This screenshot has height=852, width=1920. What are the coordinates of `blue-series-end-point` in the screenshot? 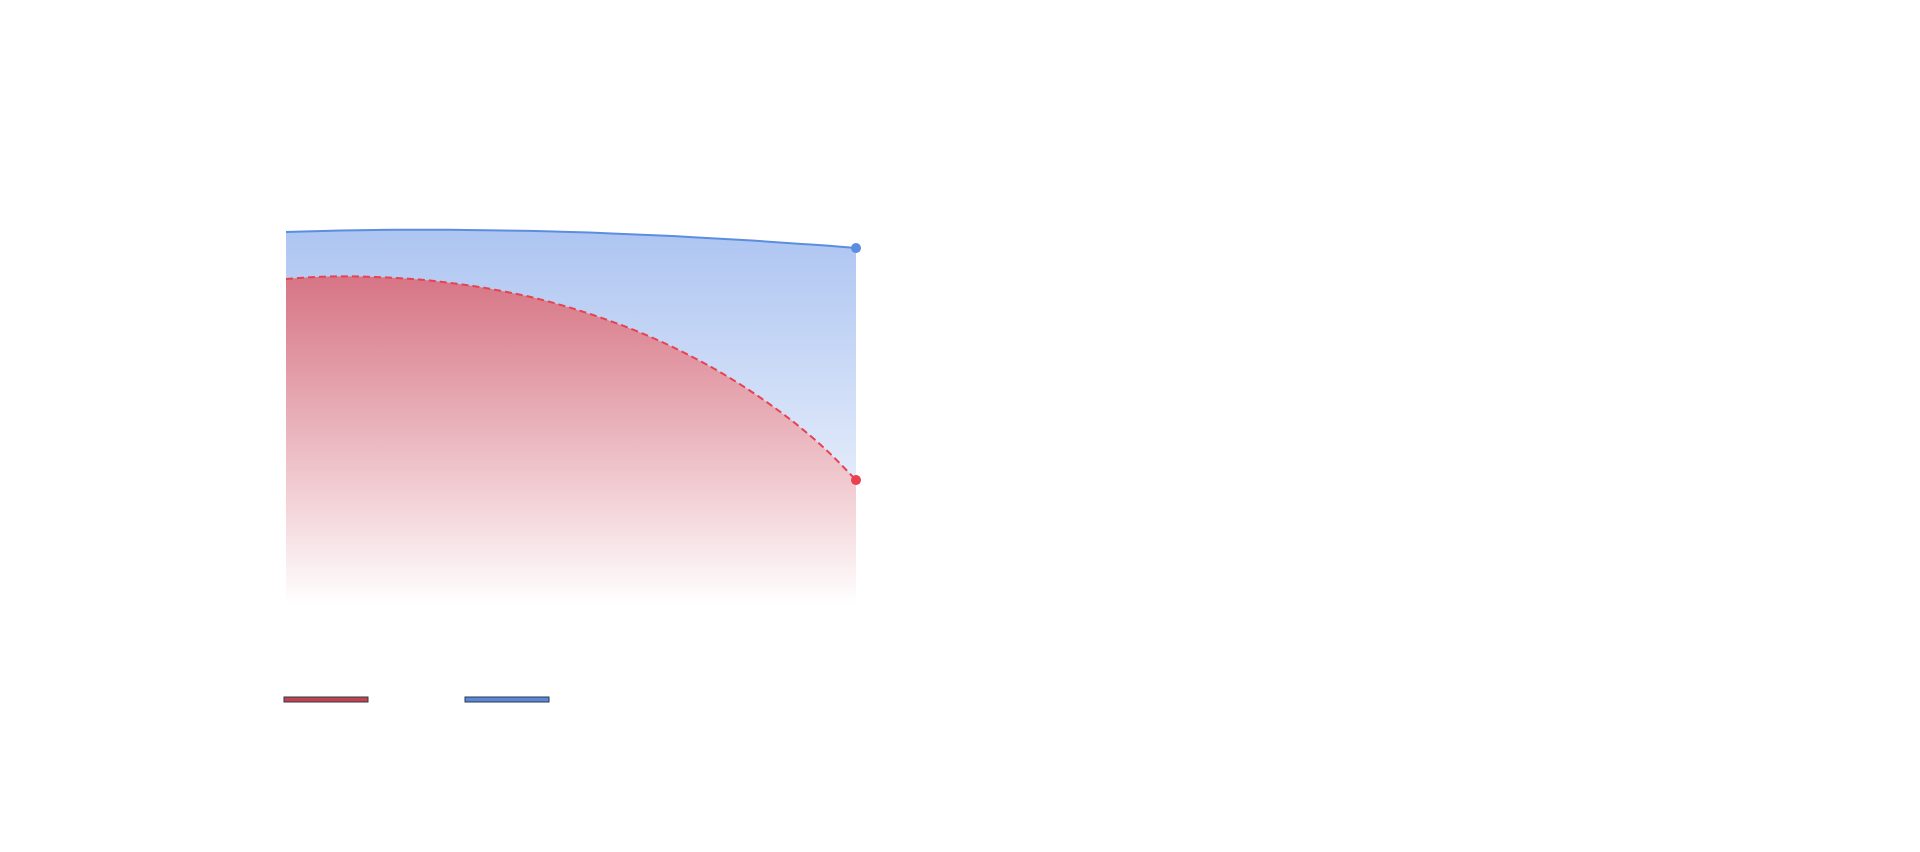 It's located at (856, 248).